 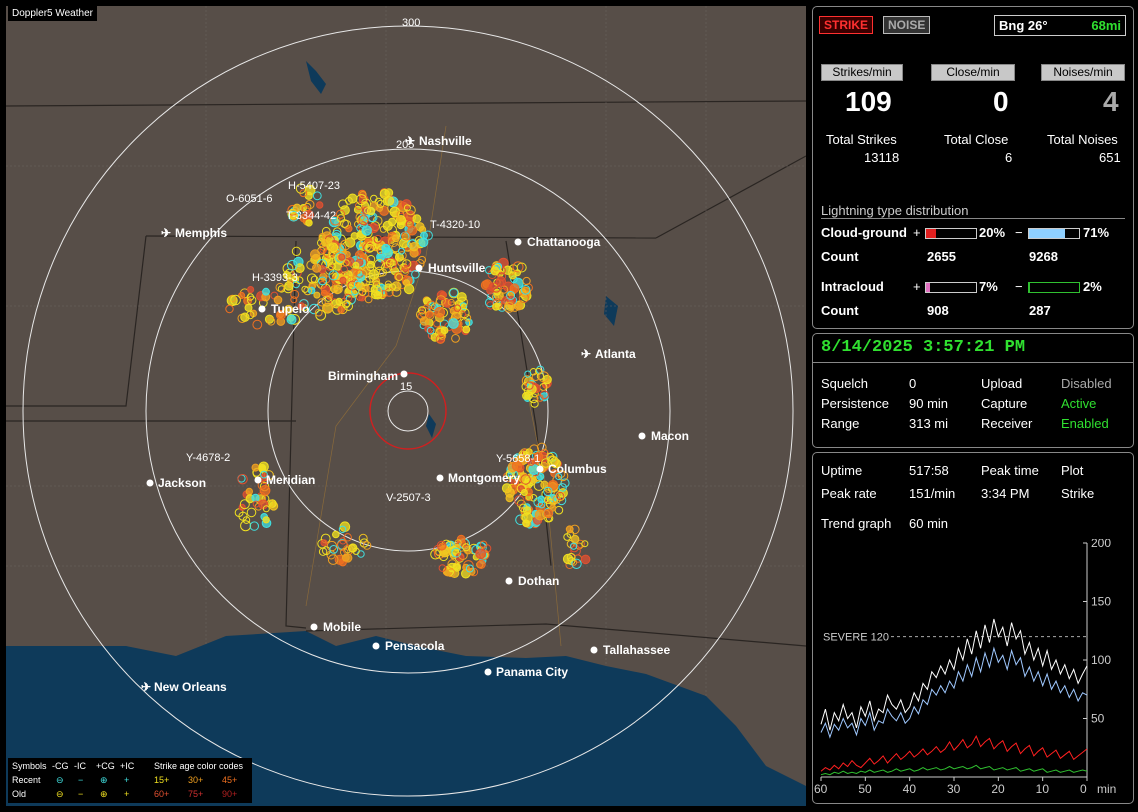 I want to click on city-nashville: ✈ Nashville, so click(x=438, y=141).